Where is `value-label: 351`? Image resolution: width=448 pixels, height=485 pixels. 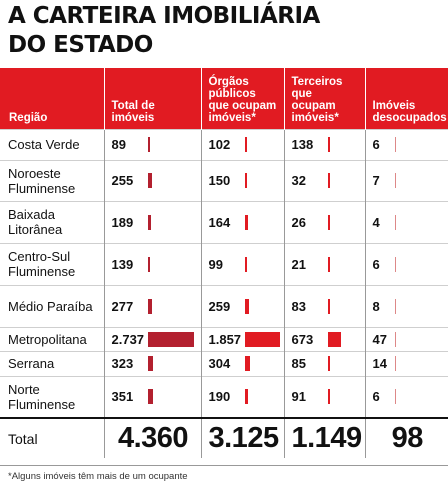 value-label: 351 is located at coordinates (122, 397).